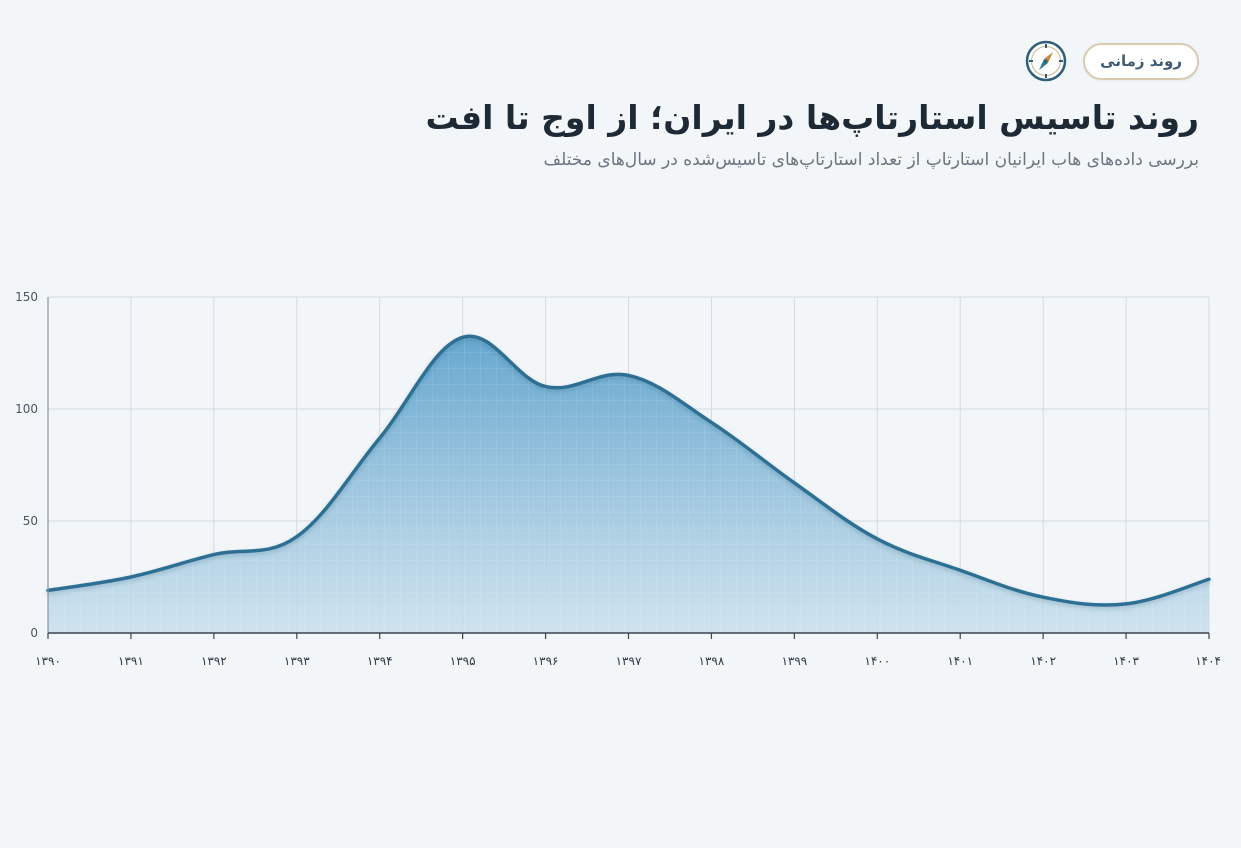  What do you see at coordinates (30, 521) in the screenshot?
I see `y-tick-label: 50` at bounding box center [30, 521].